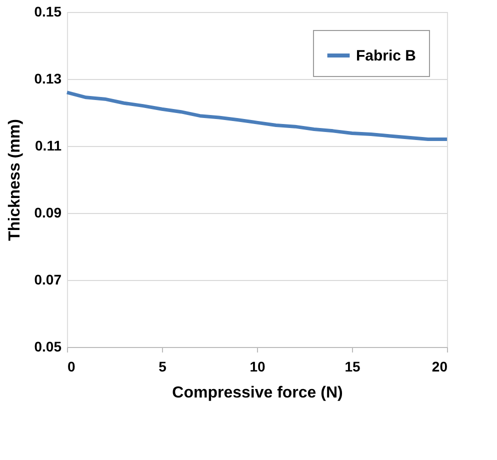 This screenshot has height=460, width=497. I want to click on x-tick-label: 0, so click(72, 366).